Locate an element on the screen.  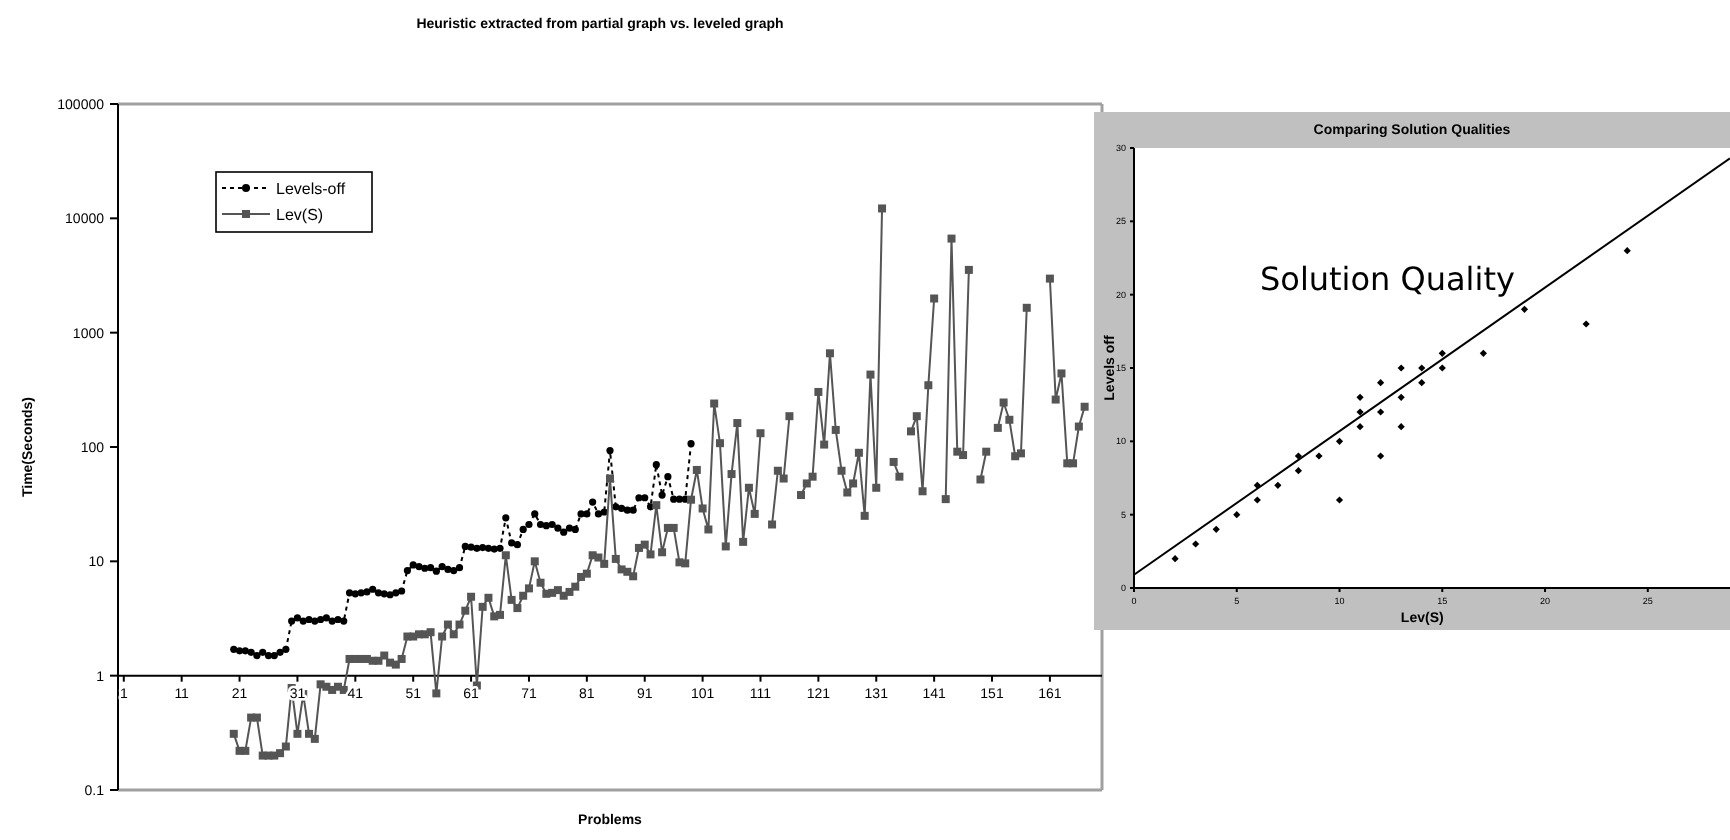
annotation: Solution Quality is located at coordinates (1387, 279).